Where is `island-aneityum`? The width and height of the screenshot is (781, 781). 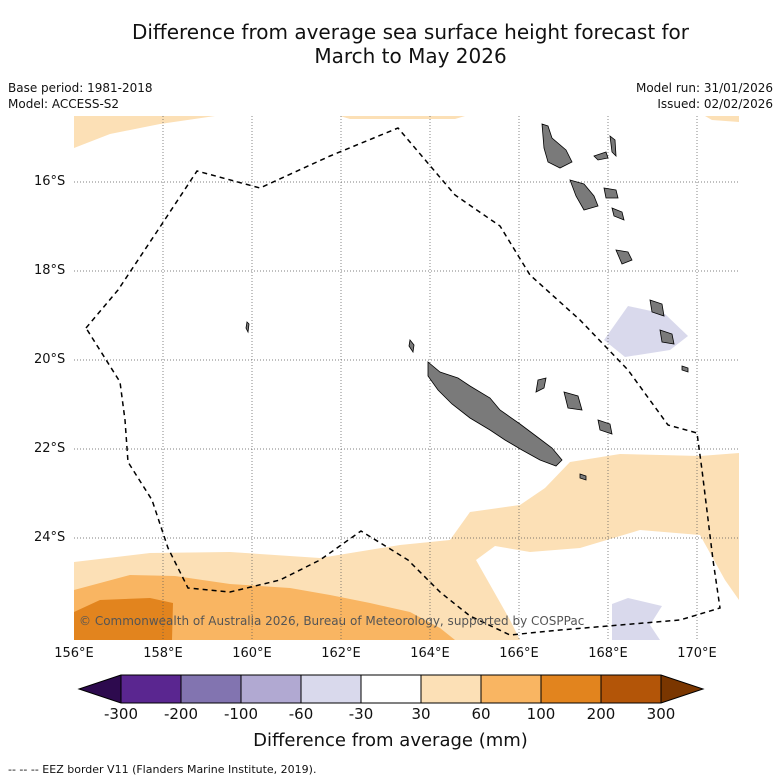
island-aneityum is located at coordinates (685, 369).